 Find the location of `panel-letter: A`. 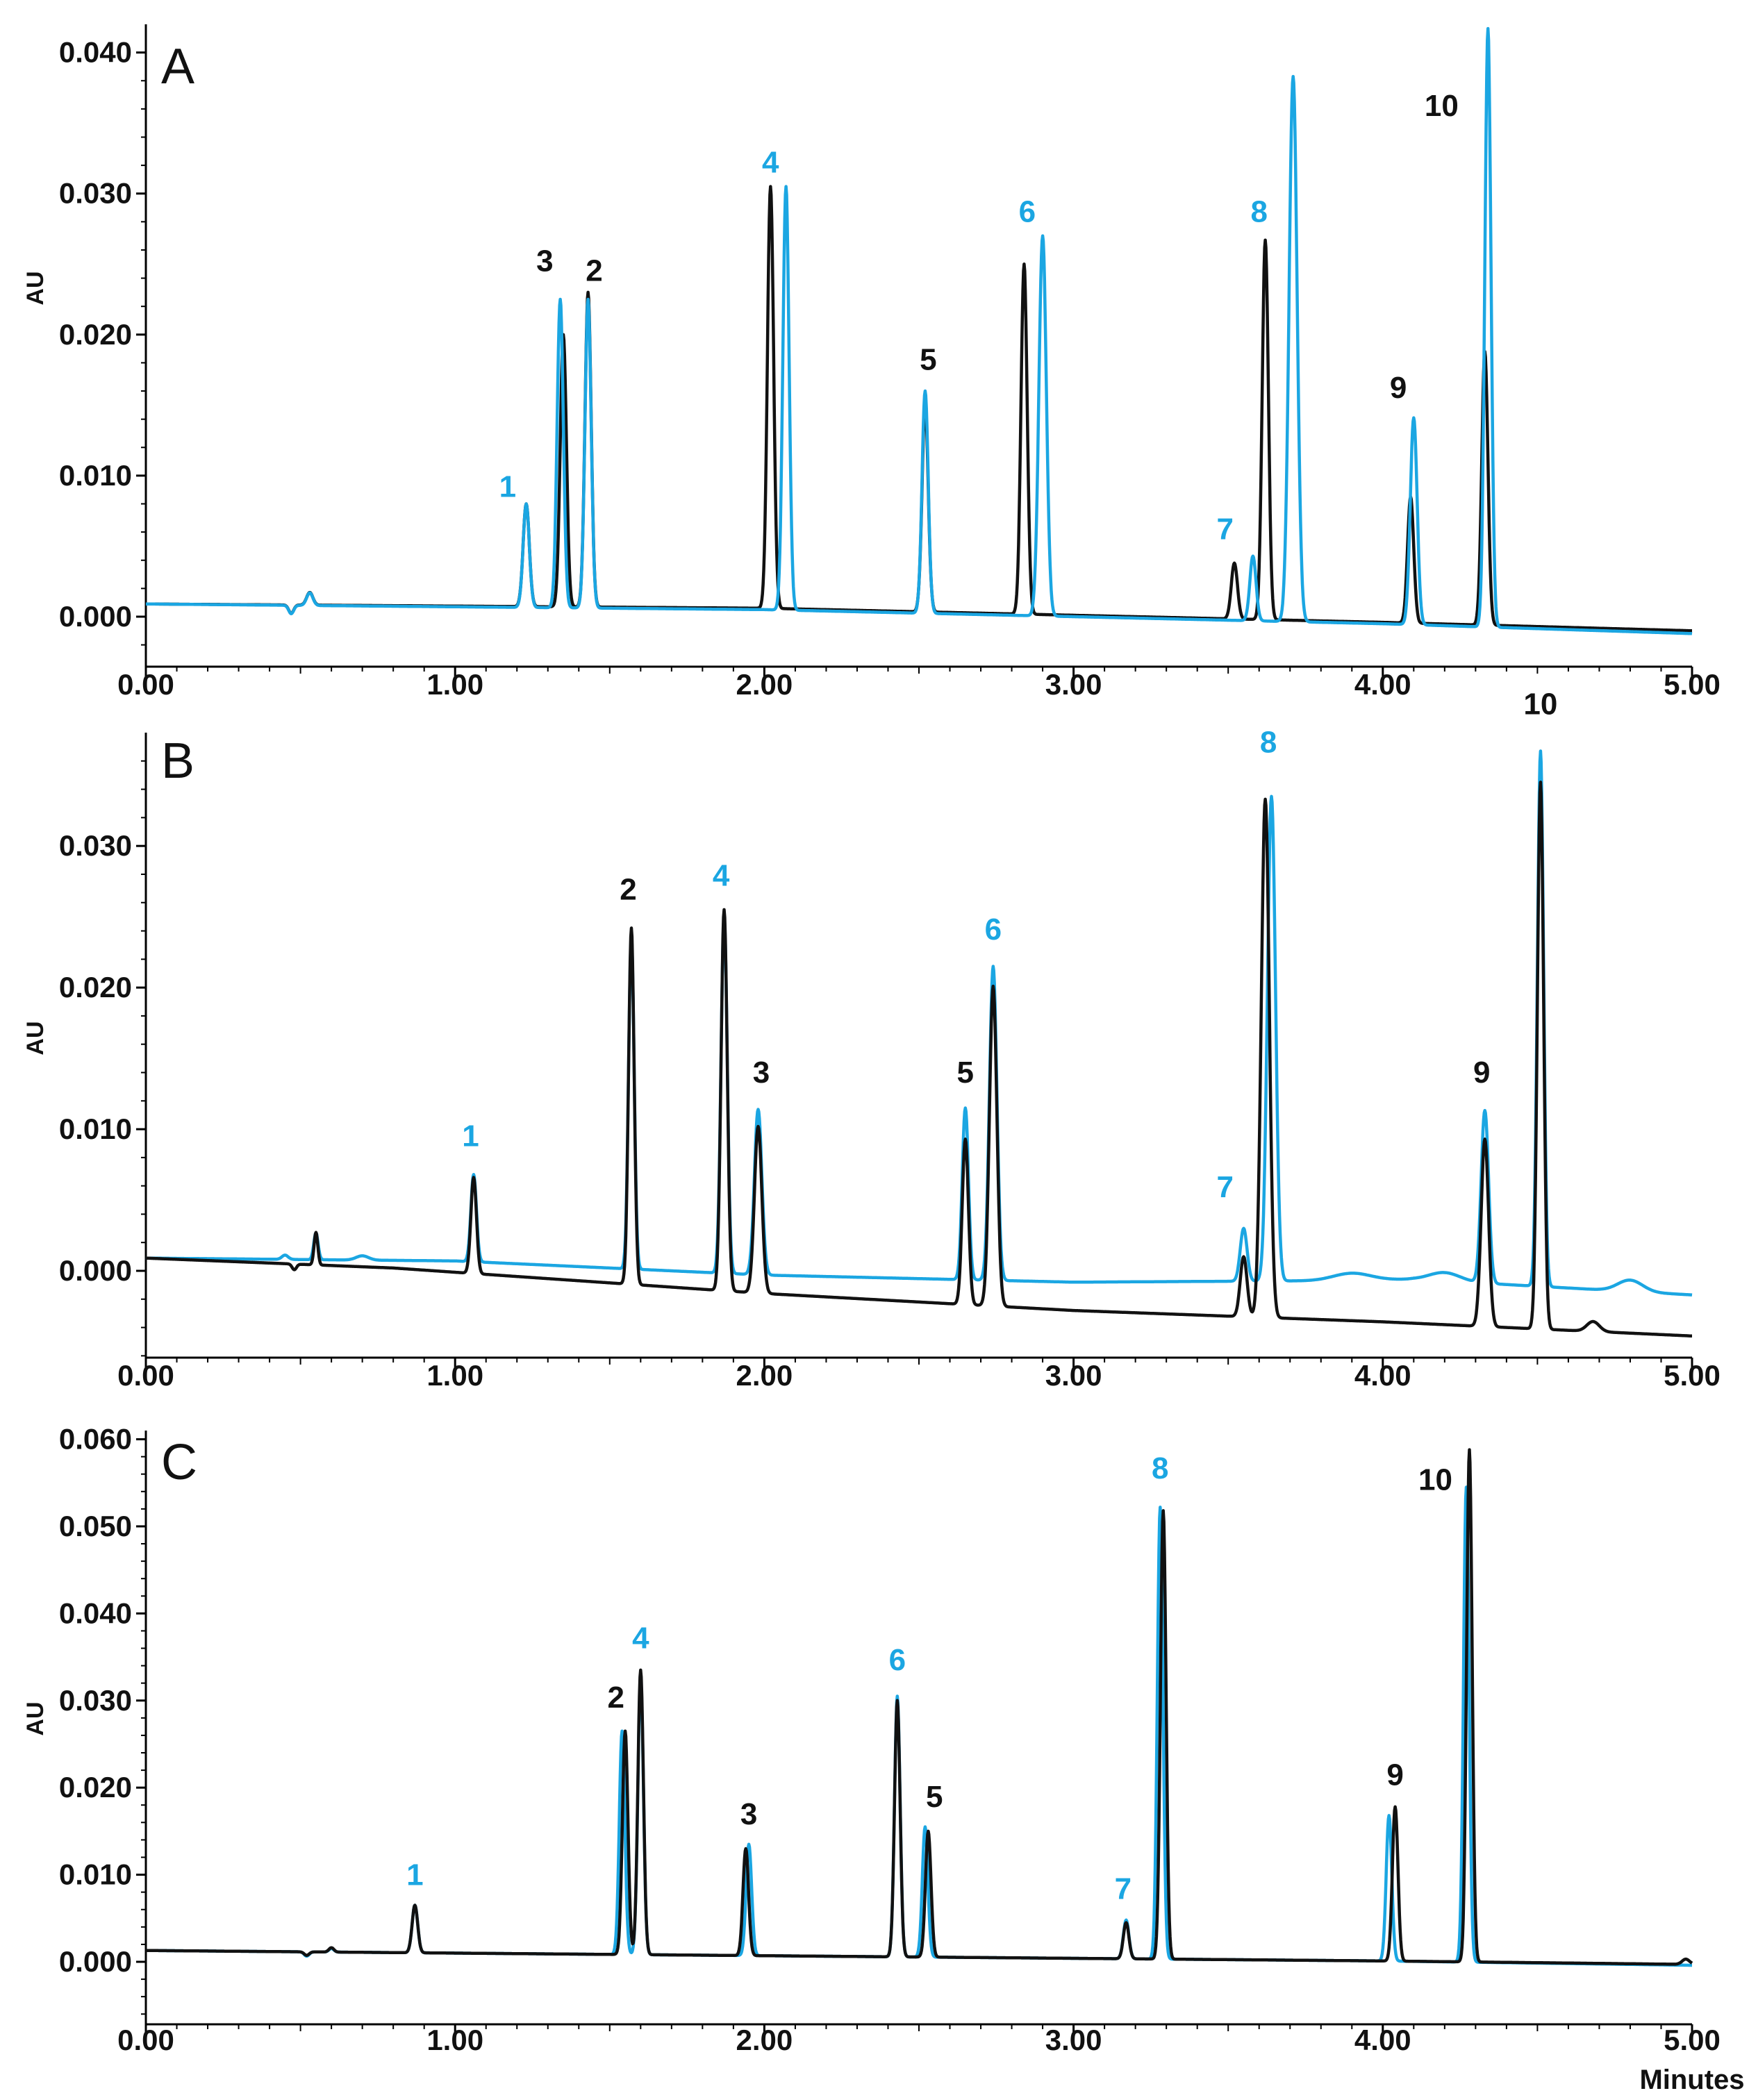

panel-letter: A is located at coordinates (177, 66).